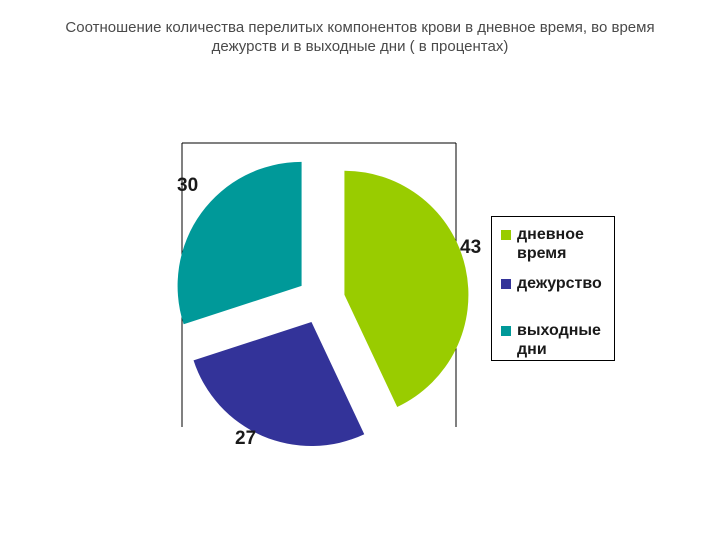 This screenshot has width=720, height=540. What do you see at coordinates (542, 244) in the screenshot?
I see `legend-item-daytime: дневное время` at bounding box center [542, 244].